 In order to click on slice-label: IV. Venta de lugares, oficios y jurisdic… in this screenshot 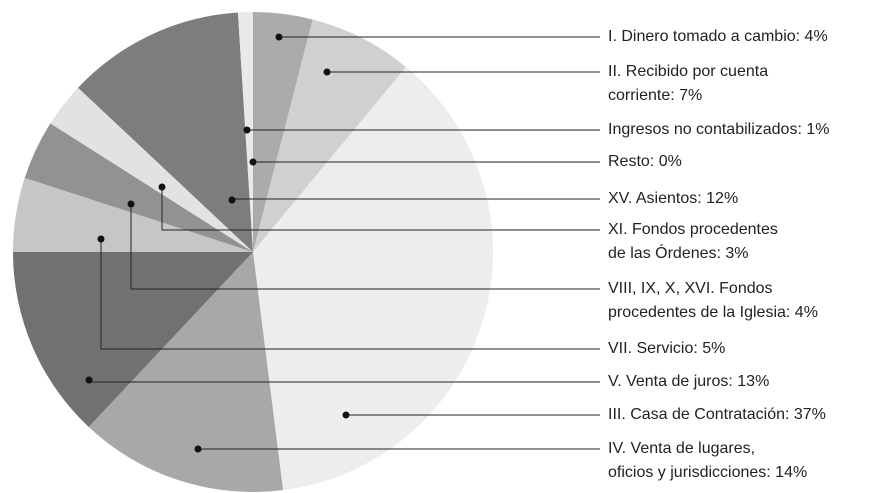, I will do `click(708, 460)`.